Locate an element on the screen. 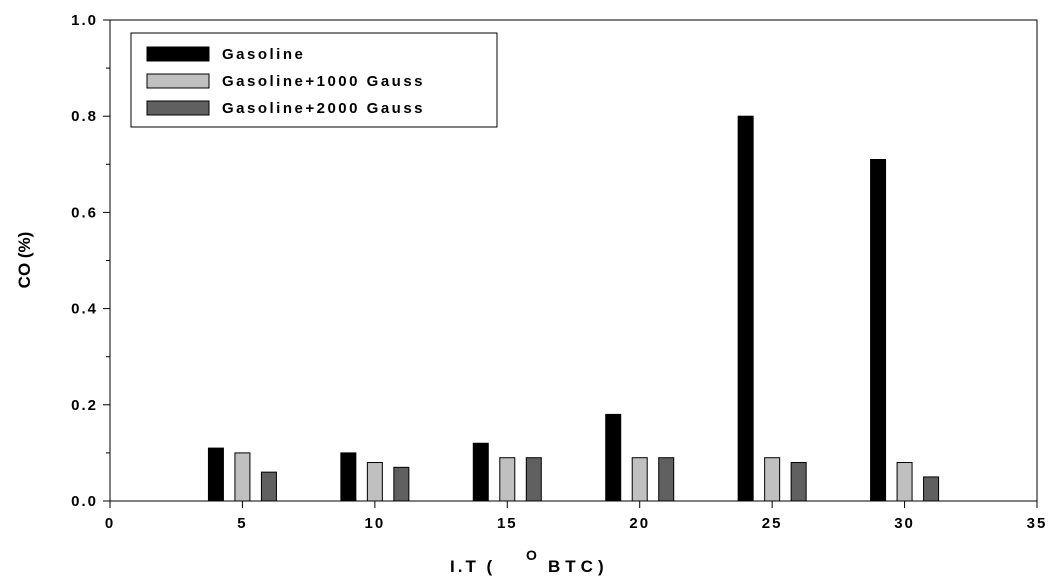 The height and width of the screenshot is (579, 1053). y-axis-title: CO (%) is located at coordinates (24, 260).